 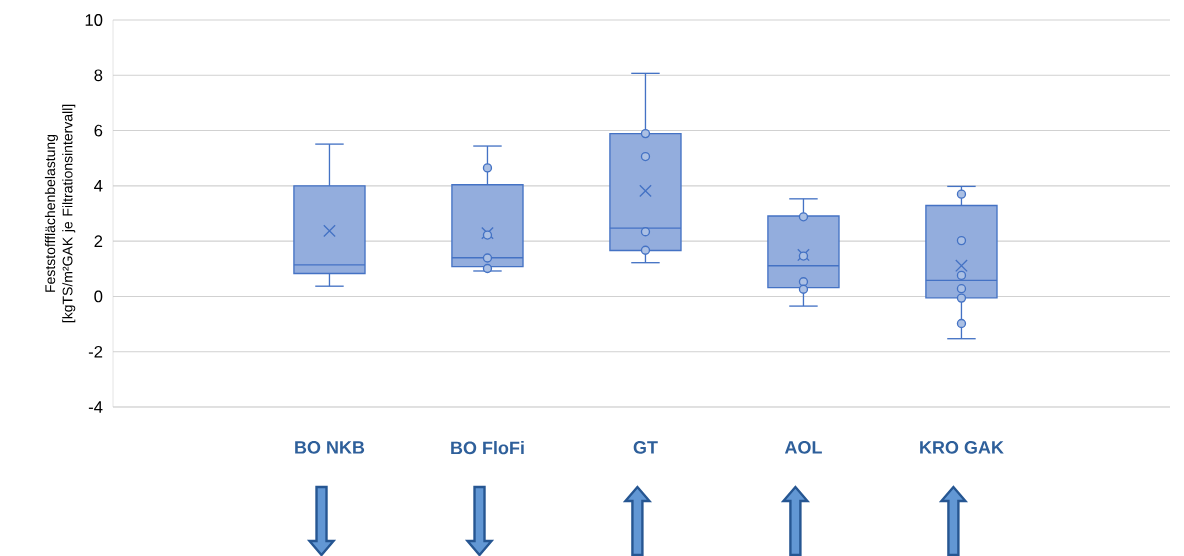 I want to click on y-tick-label: -4, so click(x=95, y=407).